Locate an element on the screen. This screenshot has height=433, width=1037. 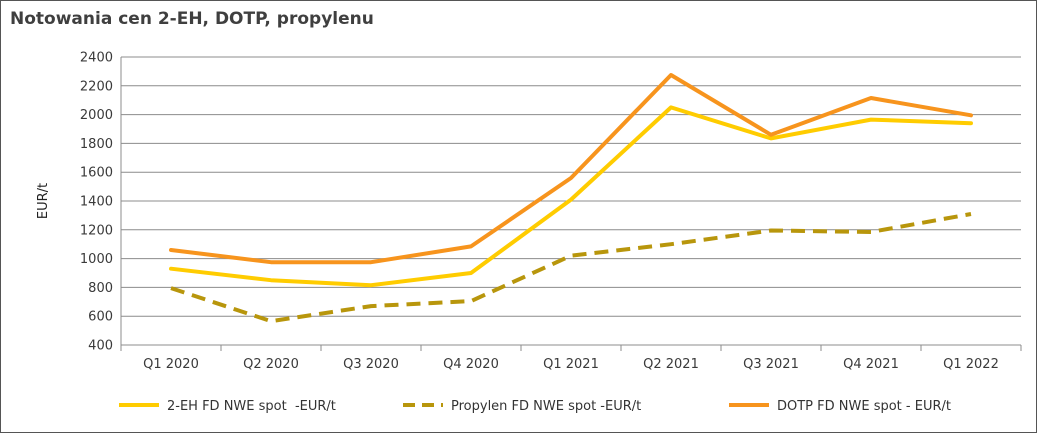
y-tick-label: 800 is located at coordinates (100, 288).